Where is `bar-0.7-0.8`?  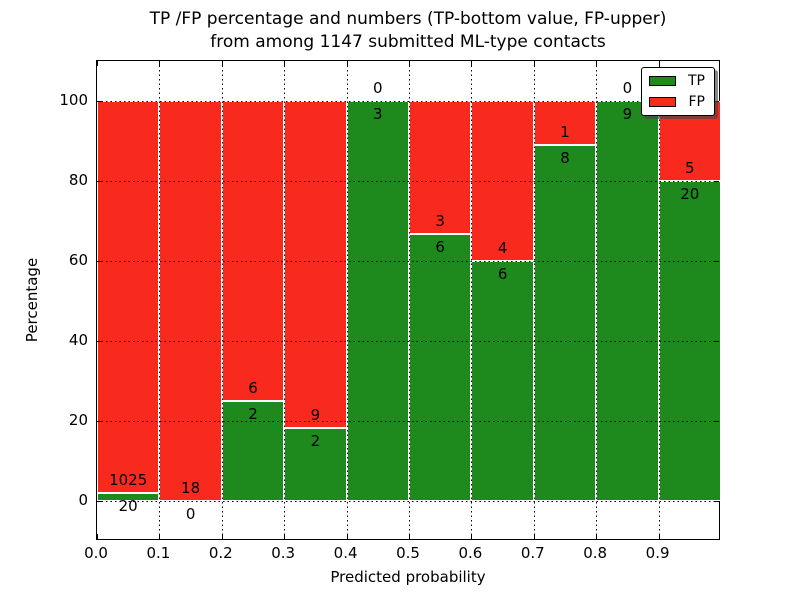
bar-0.7-0.8 is located at coordinates (565, 301).